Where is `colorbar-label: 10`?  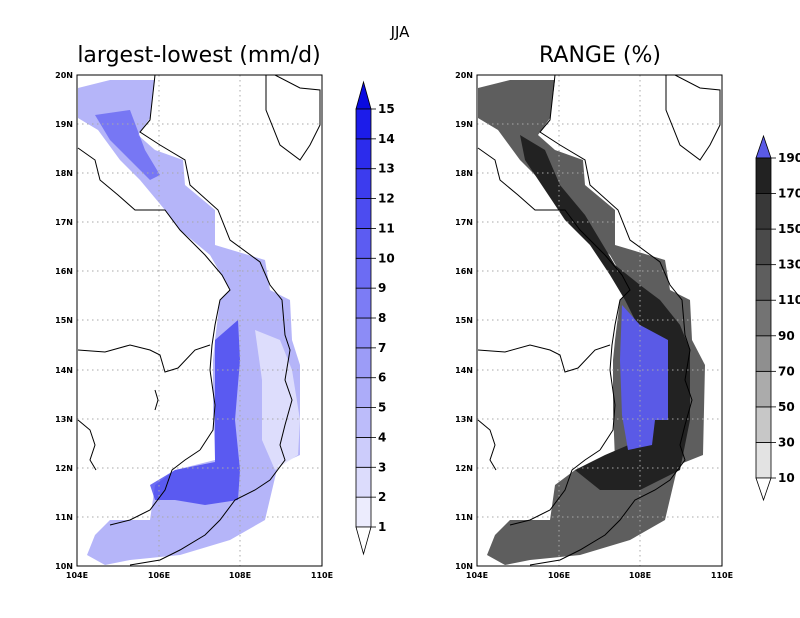
colorbar-label: 10 is located at coordinates (386, 258).